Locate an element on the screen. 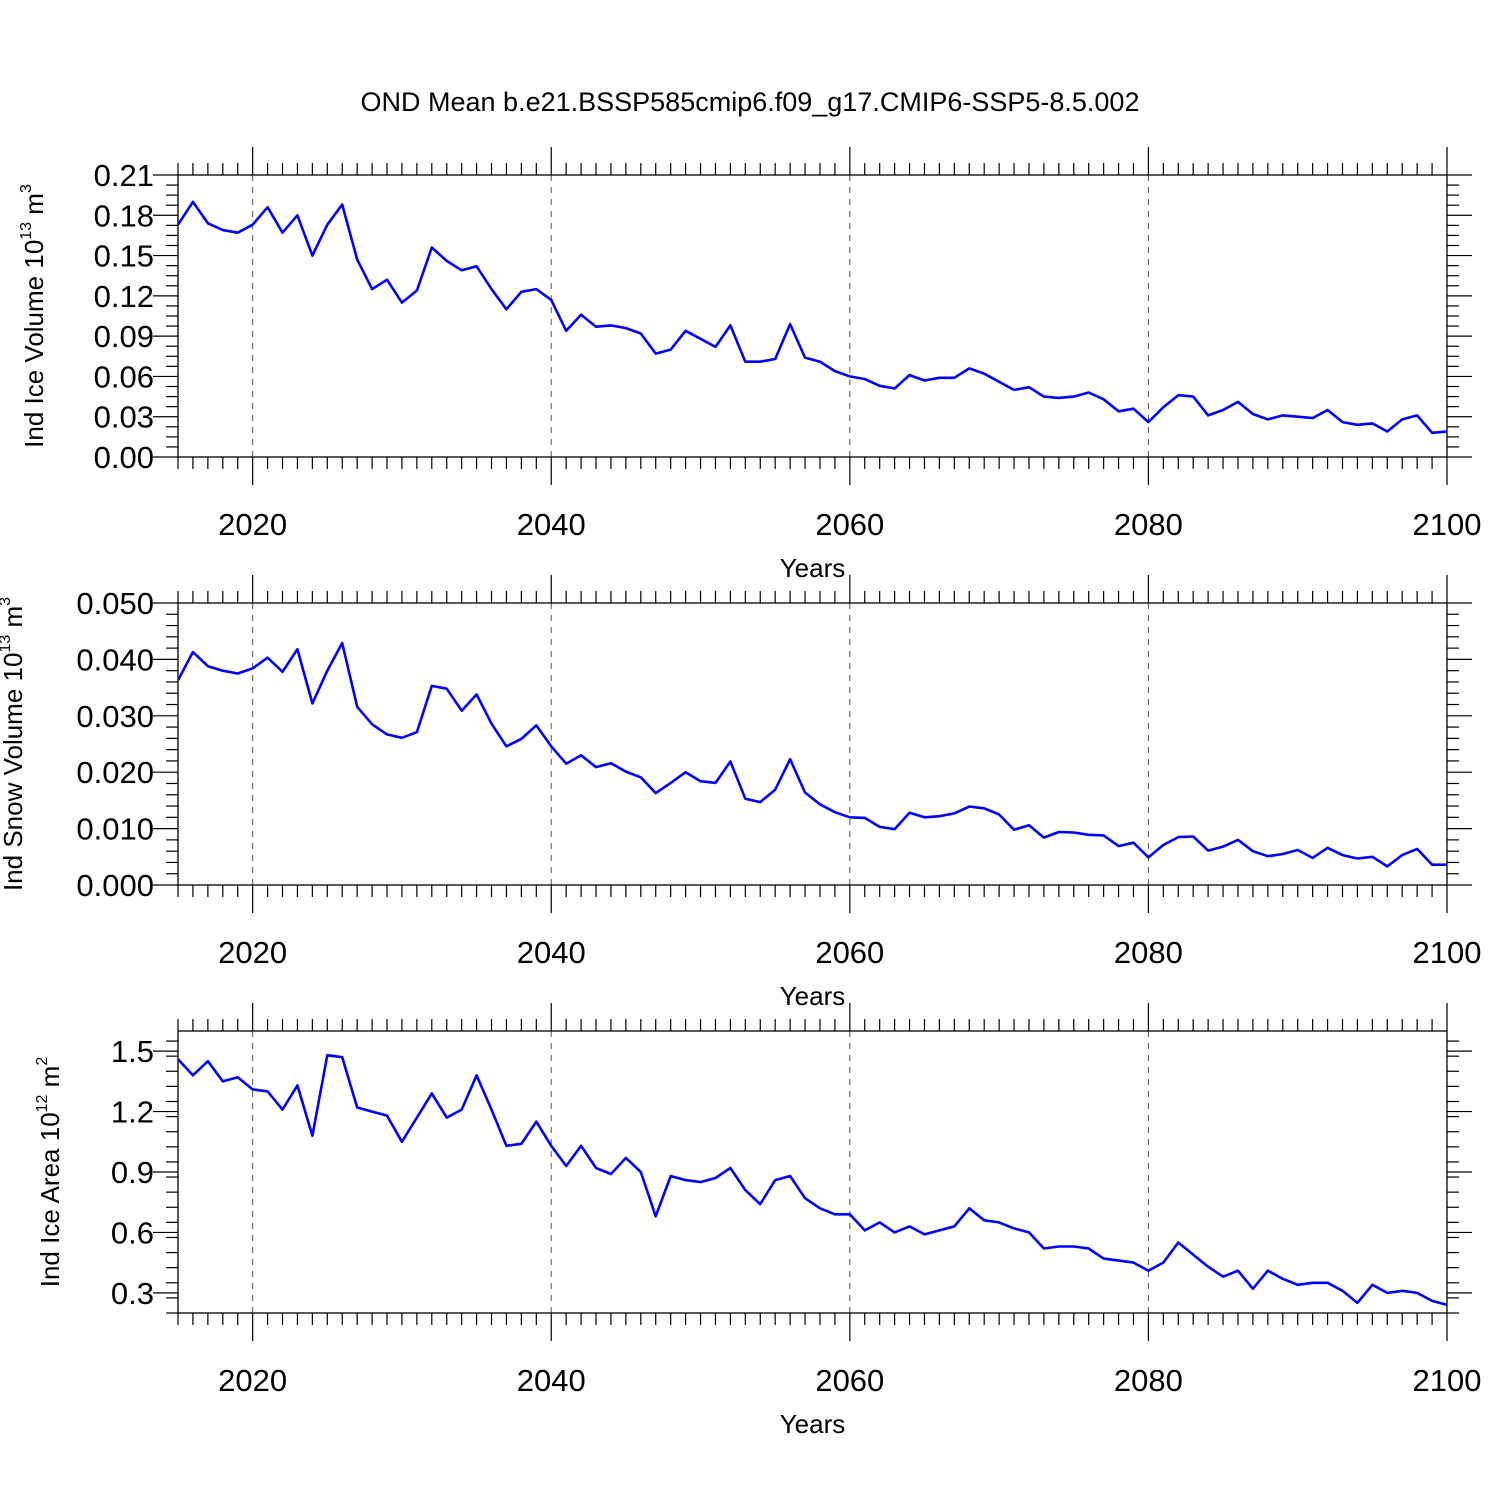 This screenshot has width=1500, height=1500. y-tick-label: 0.010 is located at coordinates (115, 829).